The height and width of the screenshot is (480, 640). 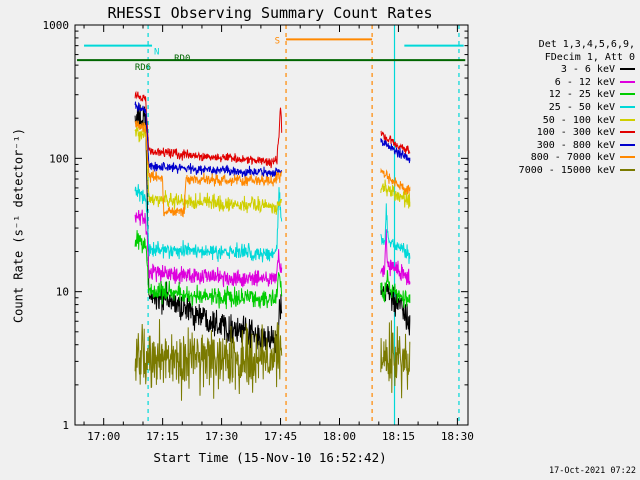 What do you see at coordinates (65, 425) in the screenshot?
I see `y-tick-label: 1` at bounding box center [65, 425].